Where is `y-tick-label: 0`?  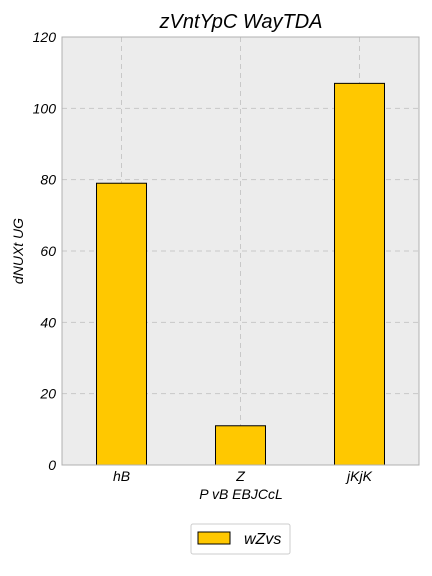 y-tick-label: 0 is located at coordinates (52, 465).